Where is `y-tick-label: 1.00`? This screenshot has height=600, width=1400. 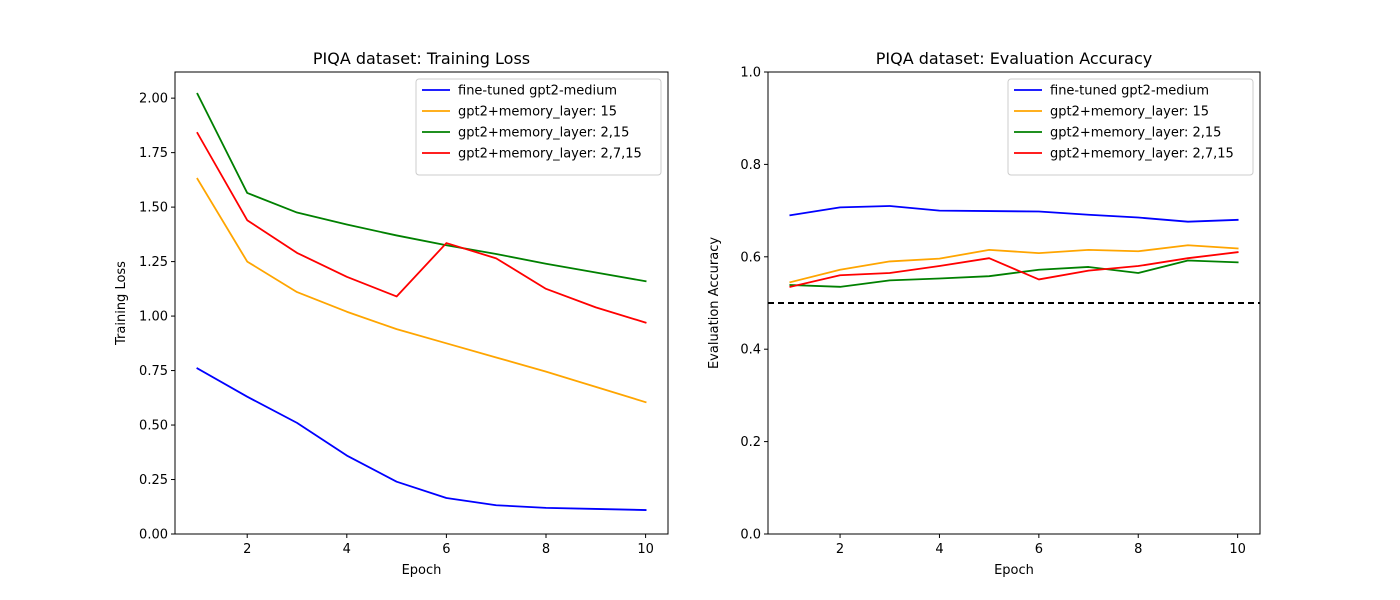
y-tick-label: 1.00 is located at coordinates (153, 317).